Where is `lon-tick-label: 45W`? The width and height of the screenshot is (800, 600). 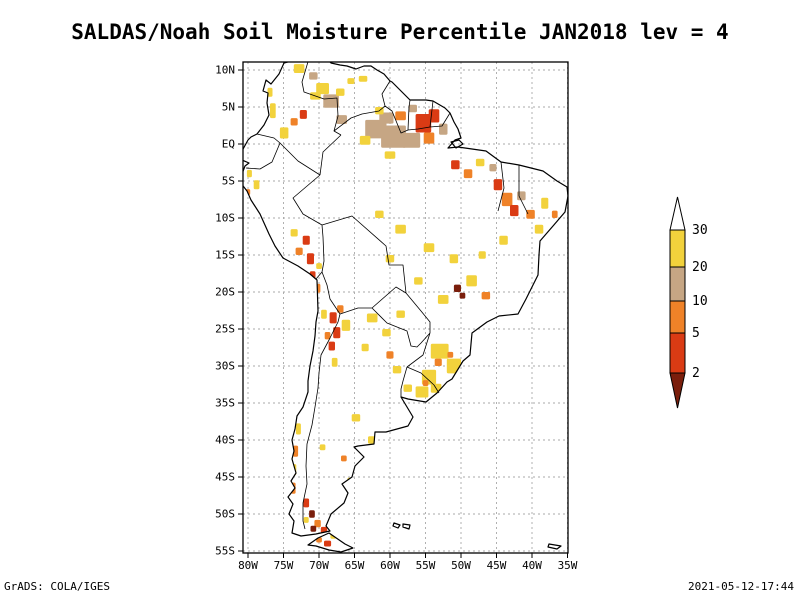
lon-tick-label: 45W is located at coordinates (497, 565).